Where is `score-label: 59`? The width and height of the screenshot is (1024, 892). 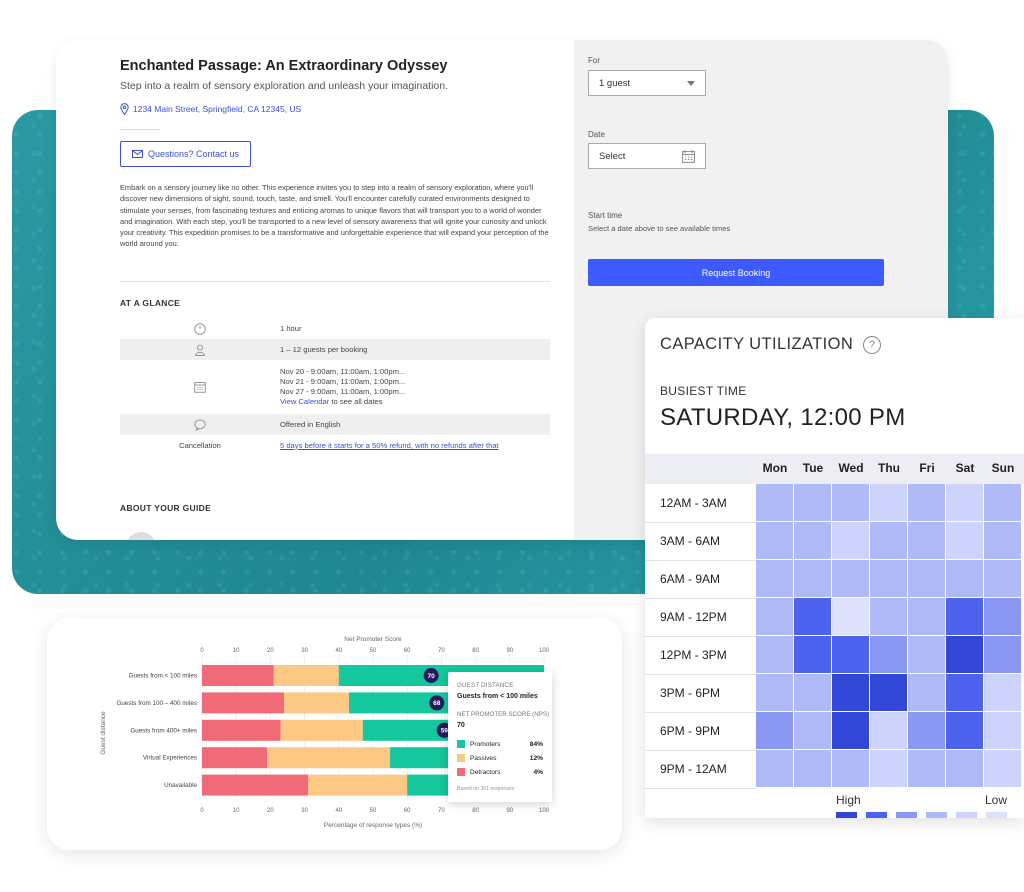 score-label: 59 is located at coordinates (445, 731).